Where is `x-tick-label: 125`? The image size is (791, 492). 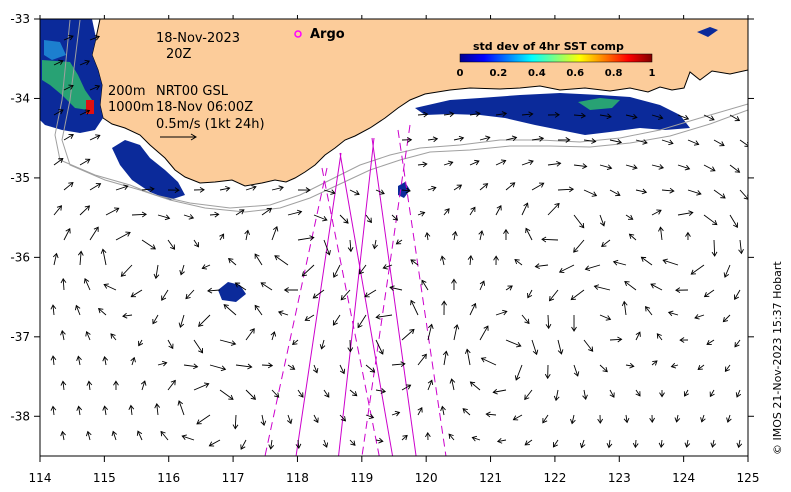 x-tick-label: 125 is located at coordinates (748, 478).